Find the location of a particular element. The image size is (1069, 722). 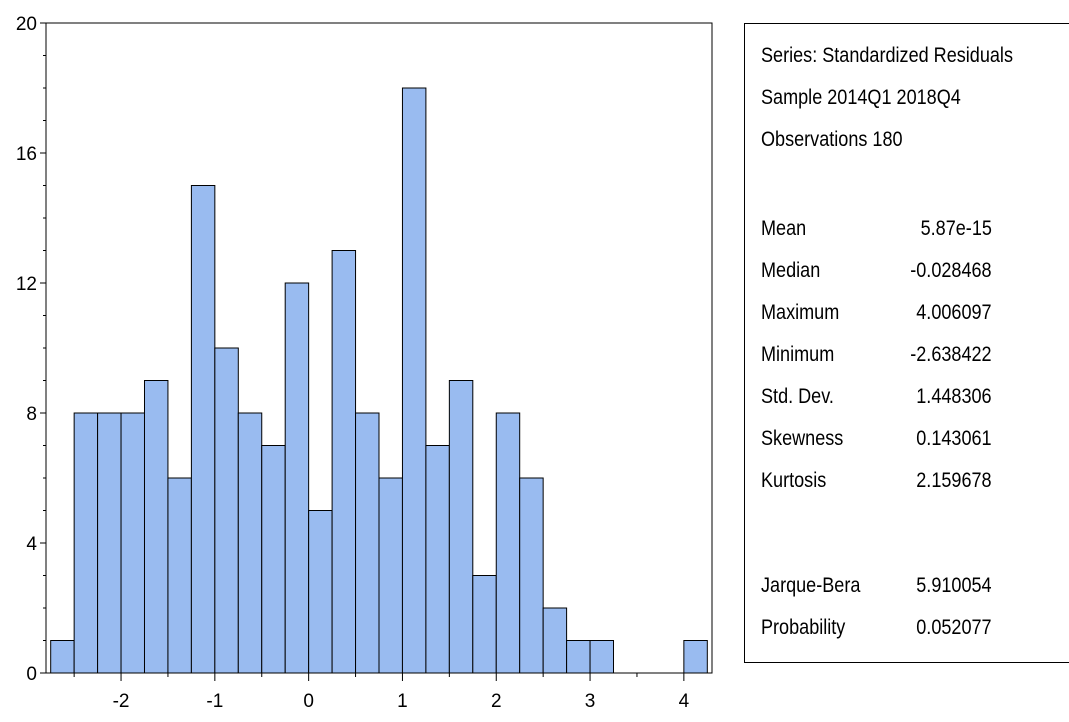

stat-value: 5.910054 is located at coordinates (954, 585).